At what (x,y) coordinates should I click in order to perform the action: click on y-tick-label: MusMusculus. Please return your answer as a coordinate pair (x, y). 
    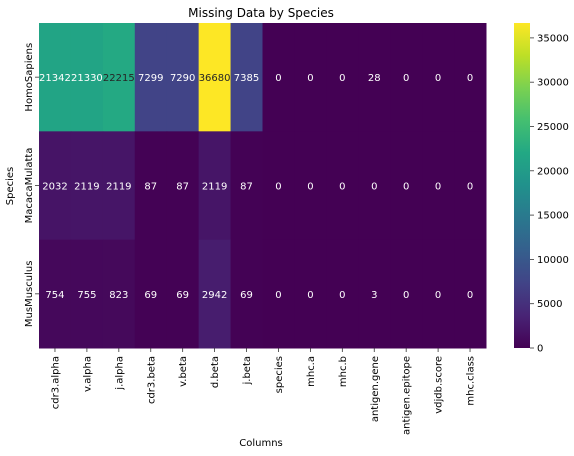
    Looking at the image, I should click on (29, 294).